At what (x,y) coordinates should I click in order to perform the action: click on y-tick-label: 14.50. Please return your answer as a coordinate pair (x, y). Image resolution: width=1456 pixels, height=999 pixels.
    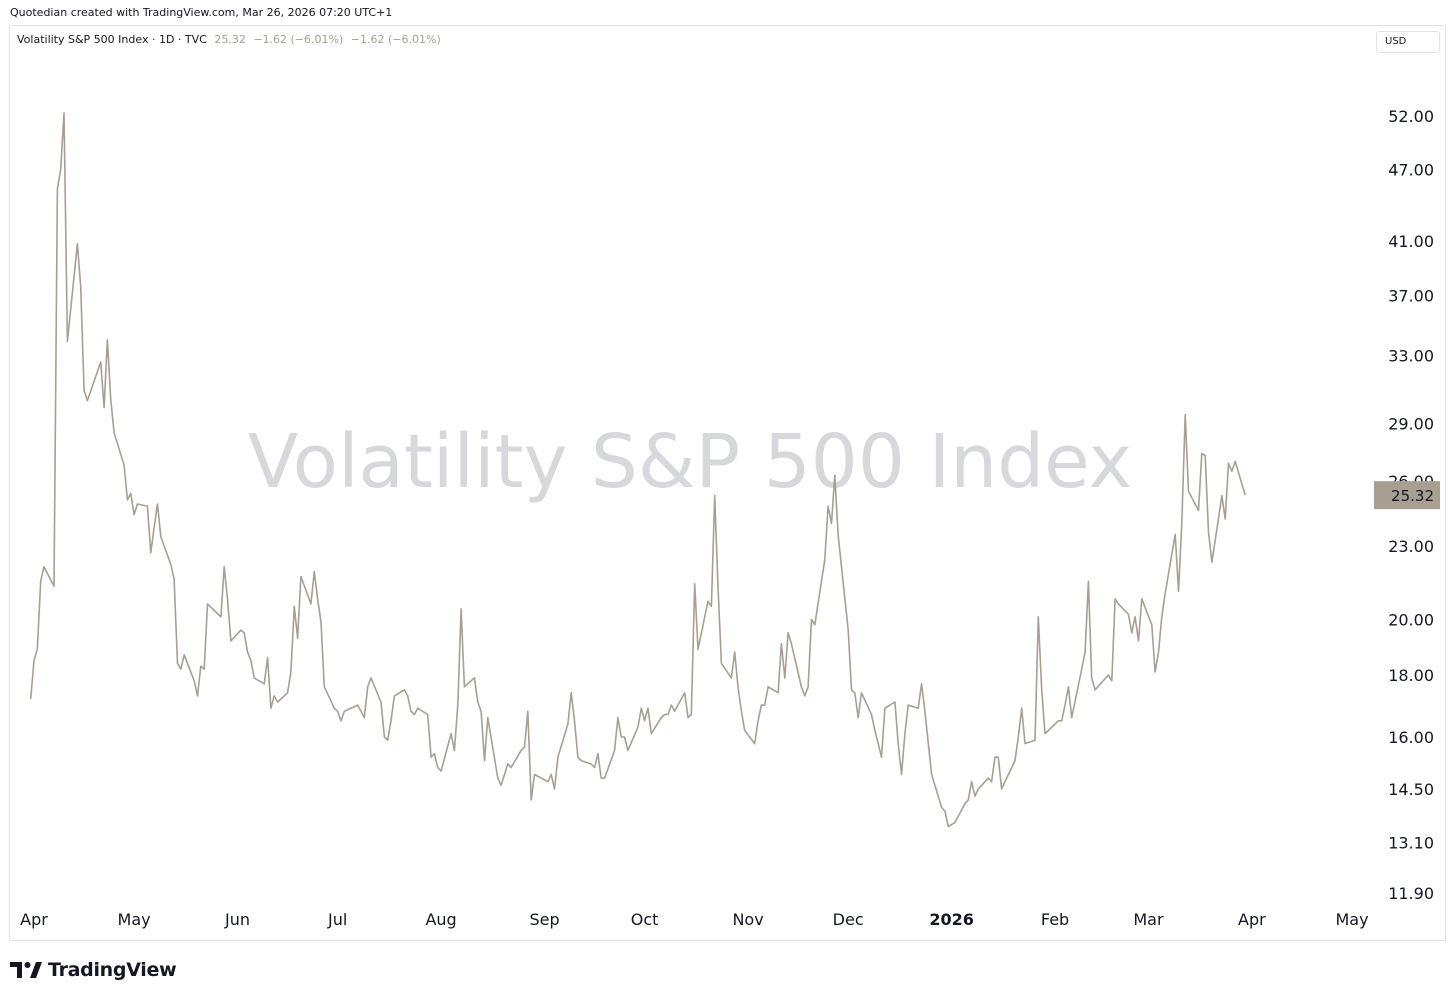
    Looking at the image, I should click on (1411, 789).